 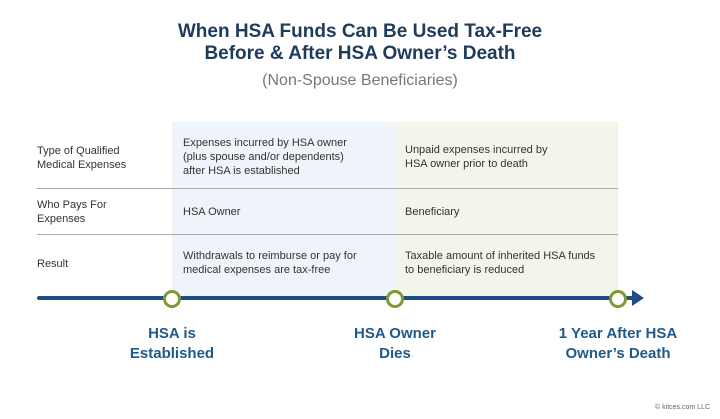 What do you see at coordinates (506, 211) in the screenshot?
I see `after-death-column-bg` at bounding box center [506, 211].